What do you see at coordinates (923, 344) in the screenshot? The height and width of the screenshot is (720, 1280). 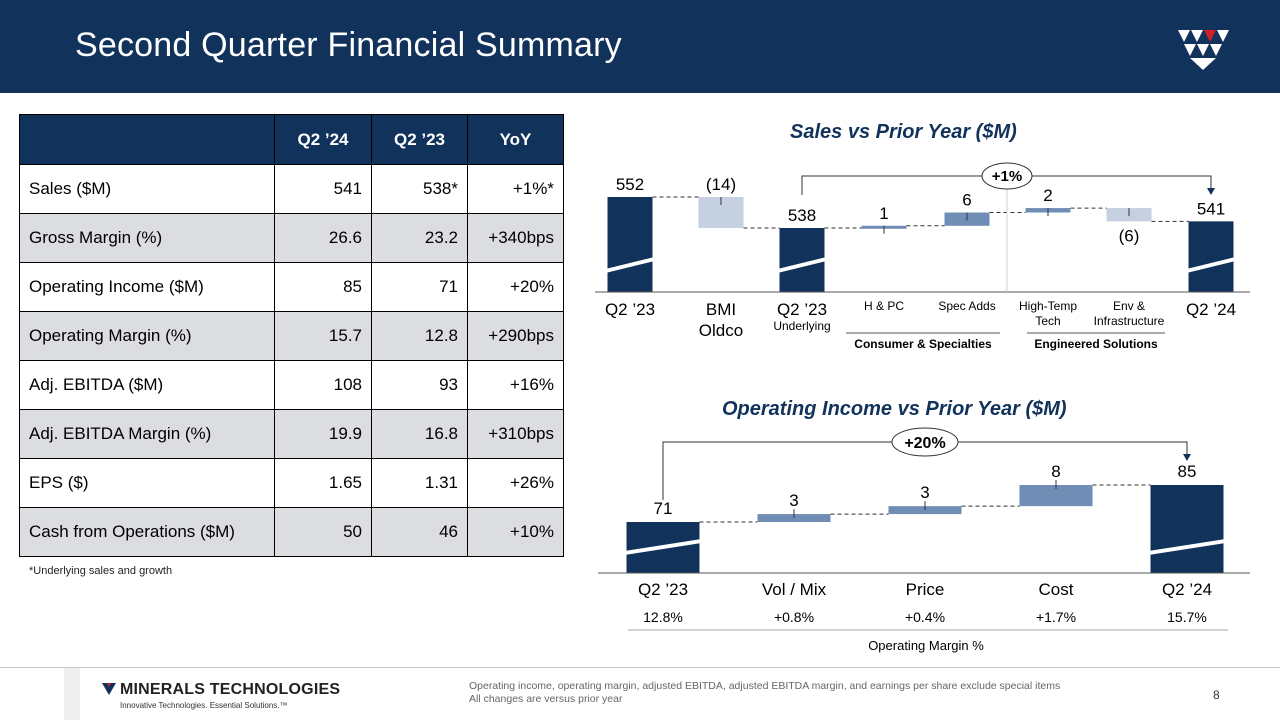 I see `group-label: Consumer & Specialties` at bounding box center [923, 344].